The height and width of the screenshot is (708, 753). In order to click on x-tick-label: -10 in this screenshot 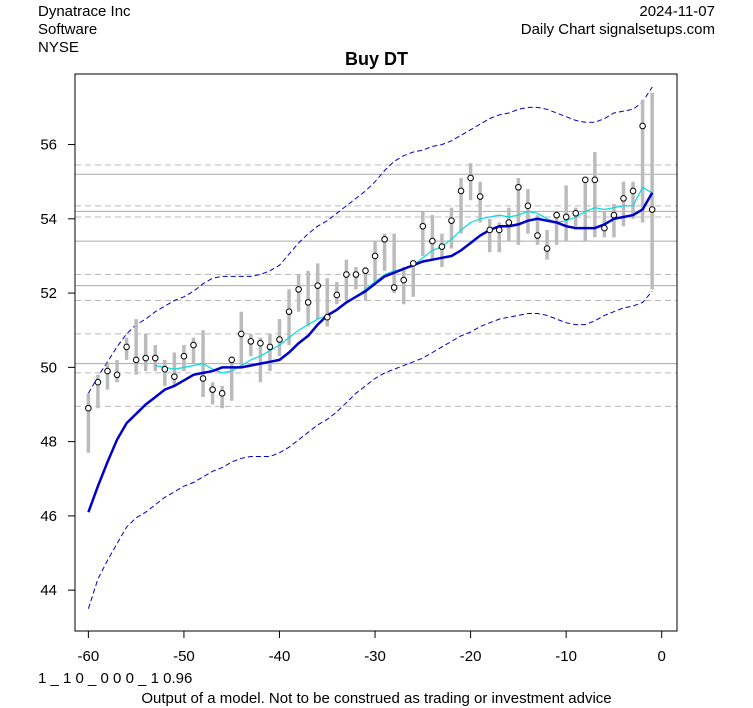, I will do `click(566, 656)`.